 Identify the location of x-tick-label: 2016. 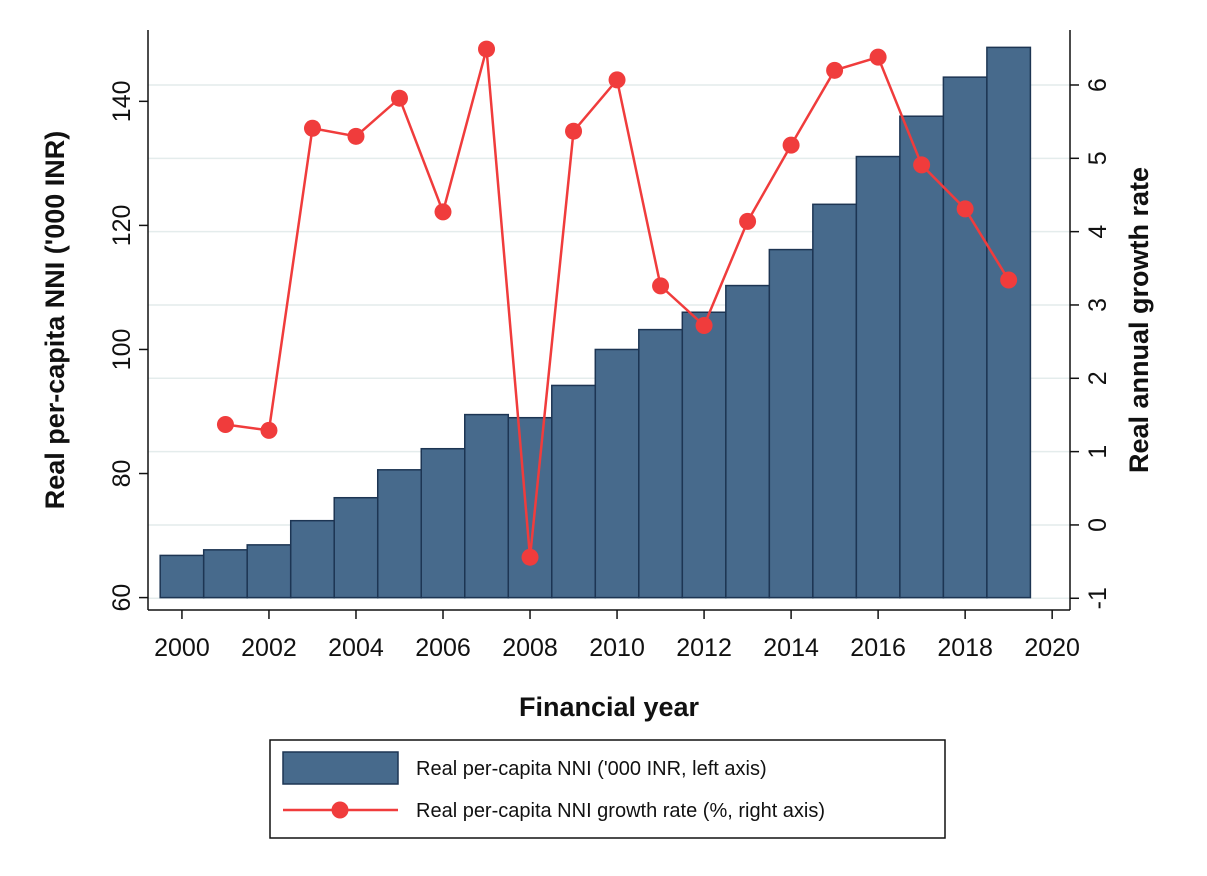
(878, 648).